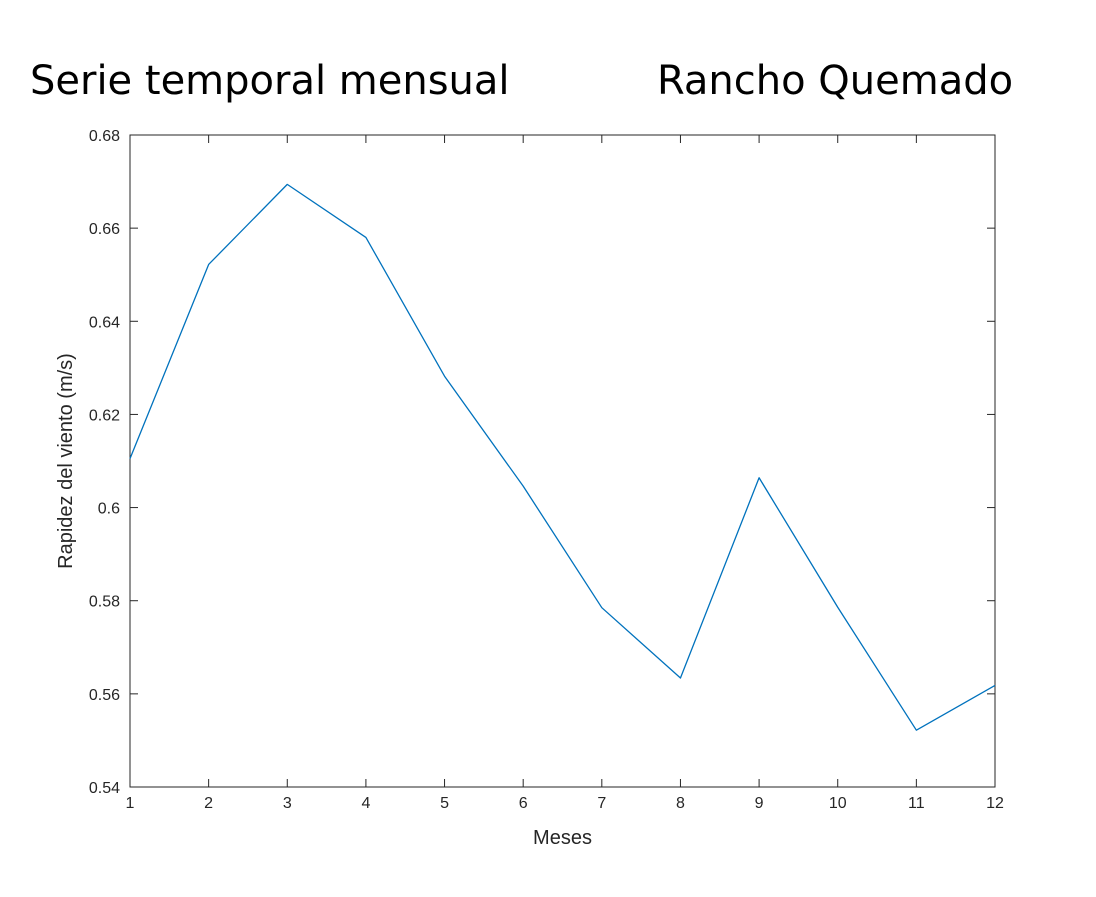 This screenshot has height=897, width=1096. I want to click on y-tick-label: 0.64, so click(104, 322).